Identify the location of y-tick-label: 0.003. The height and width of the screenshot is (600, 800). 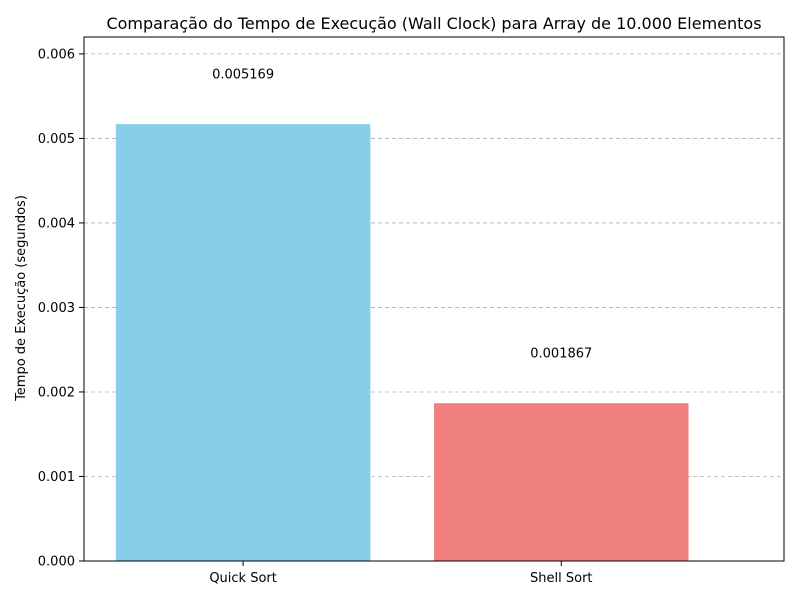
(56, 308).